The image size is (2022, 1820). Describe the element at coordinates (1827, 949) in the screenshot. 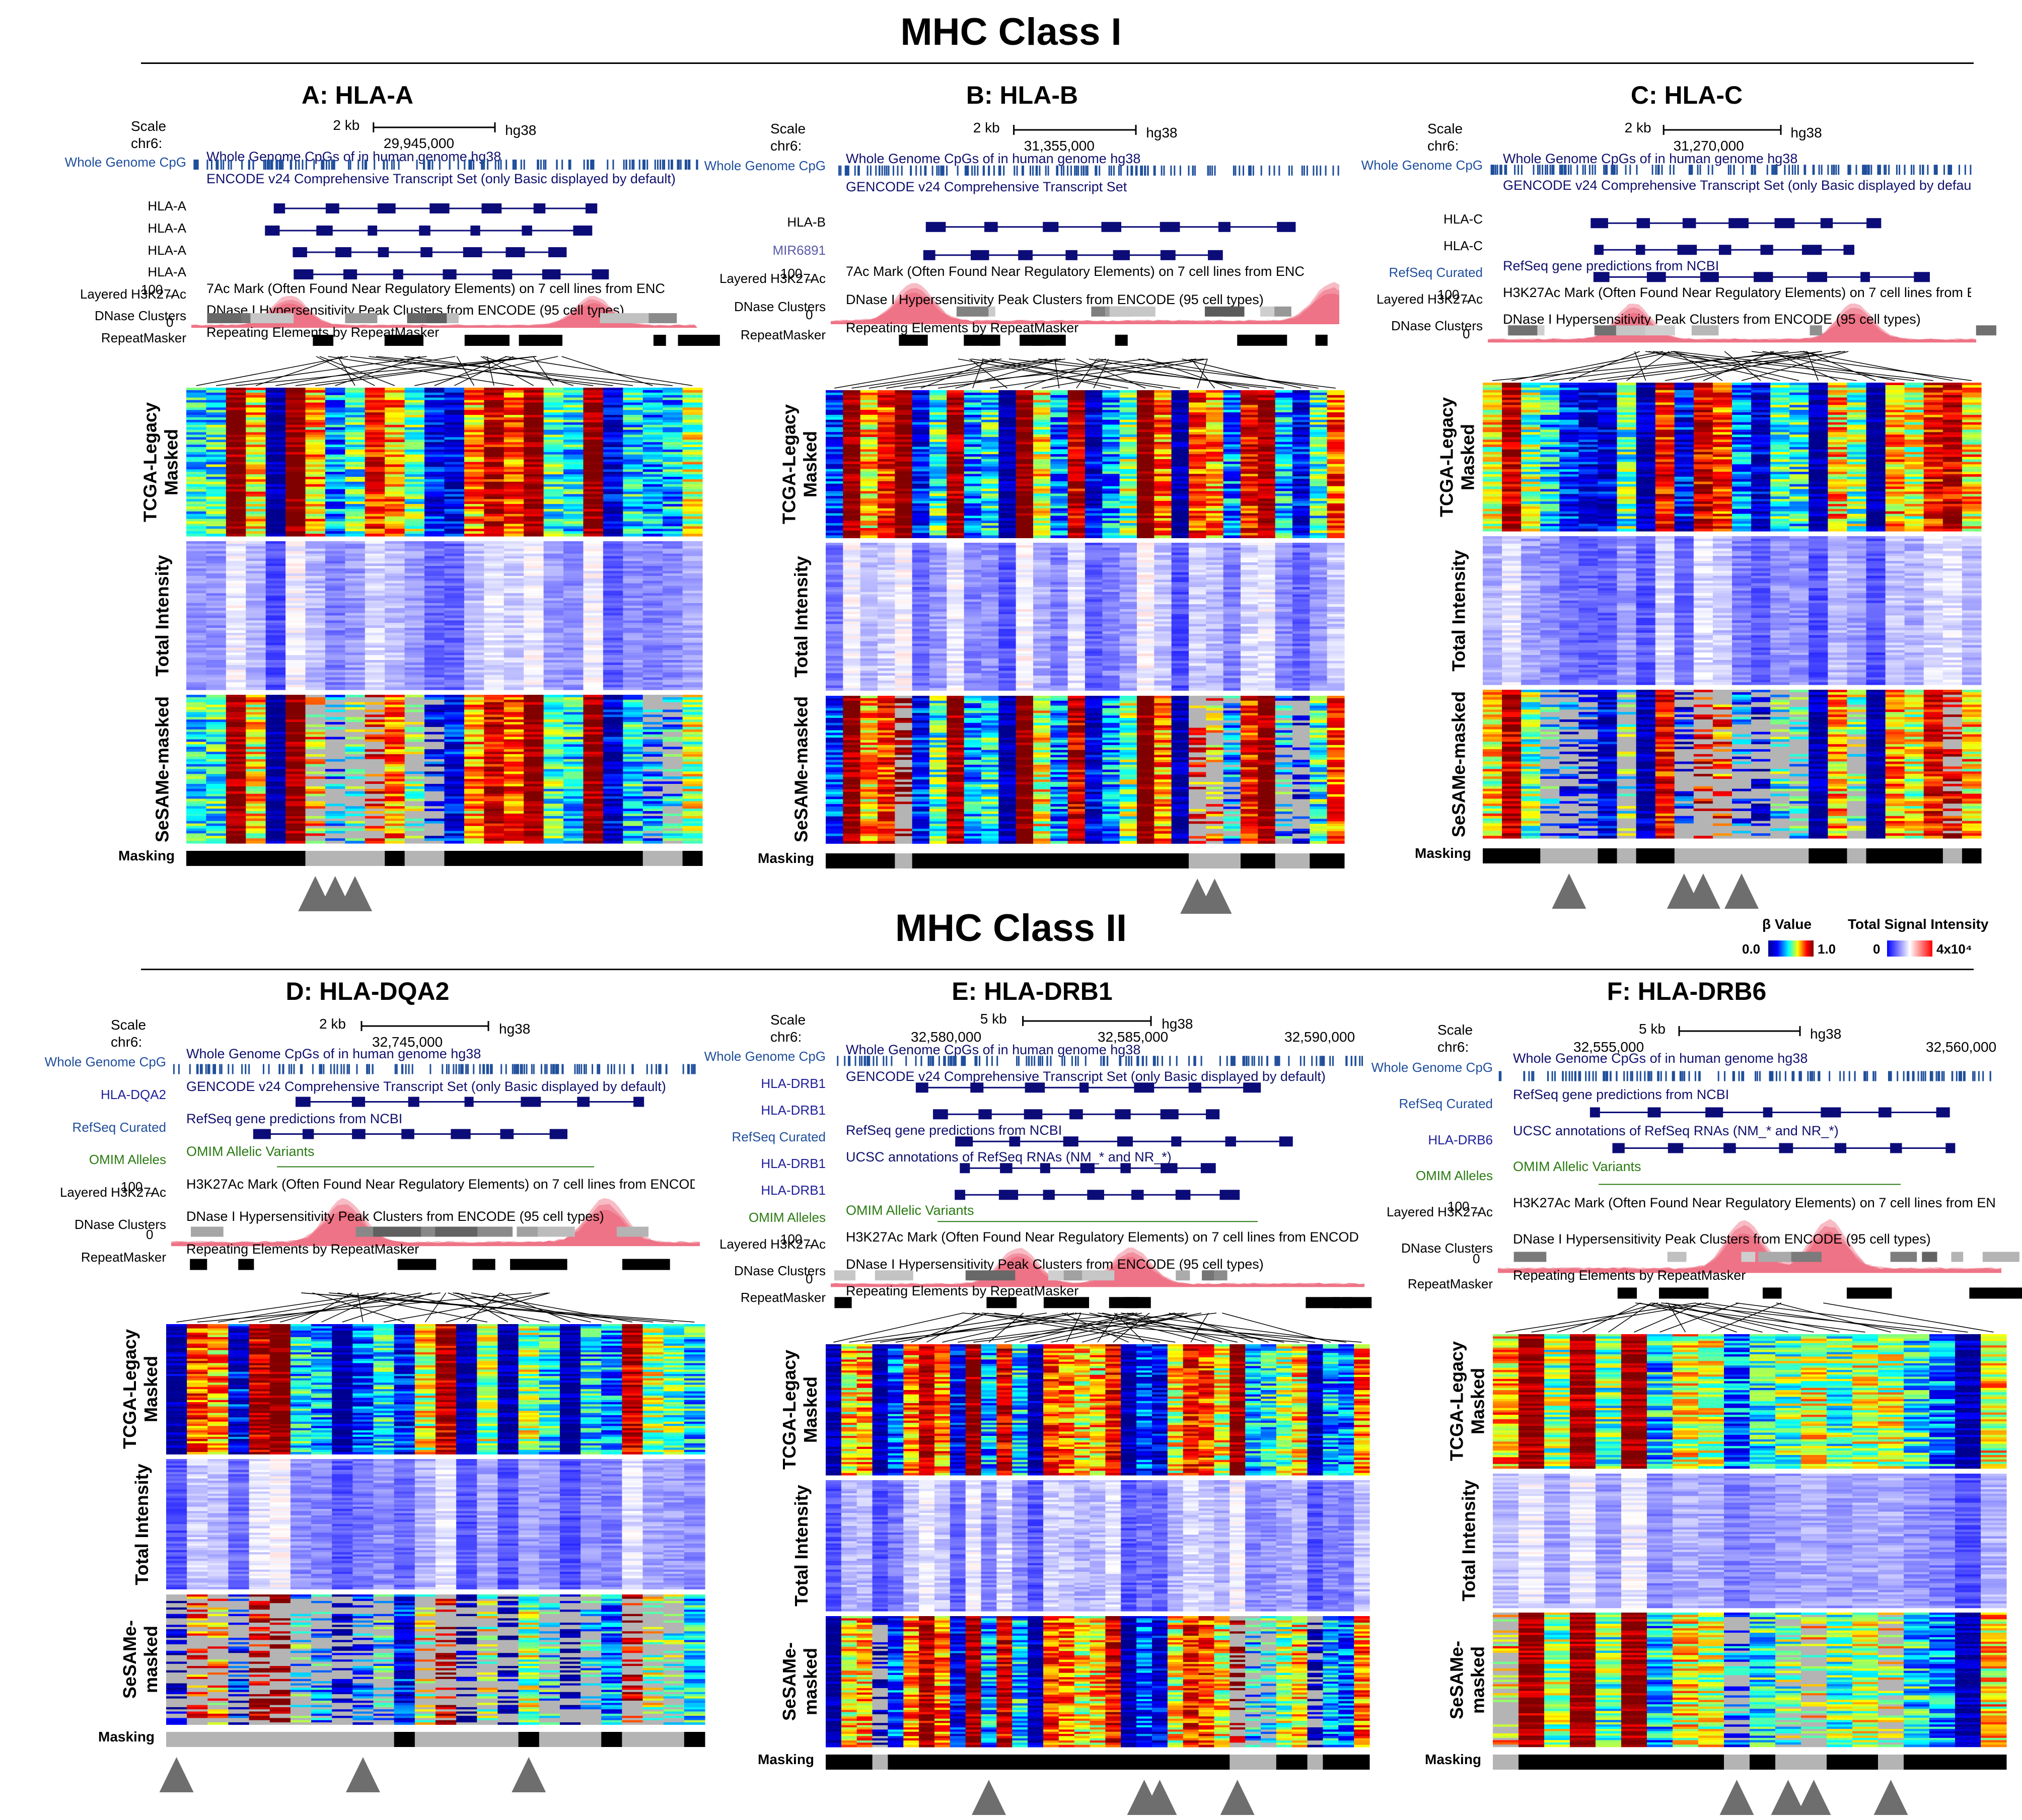

I see `beta-legend-max: 1.0` at that location.